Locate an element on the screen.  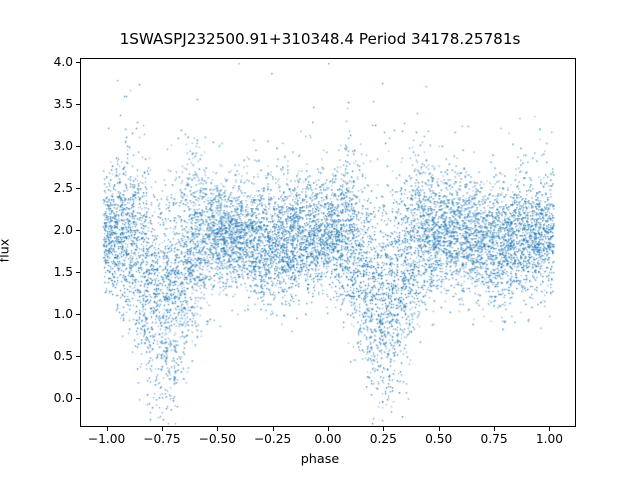
x-tick-label: −0.50 is located at coordinates (217, 439).